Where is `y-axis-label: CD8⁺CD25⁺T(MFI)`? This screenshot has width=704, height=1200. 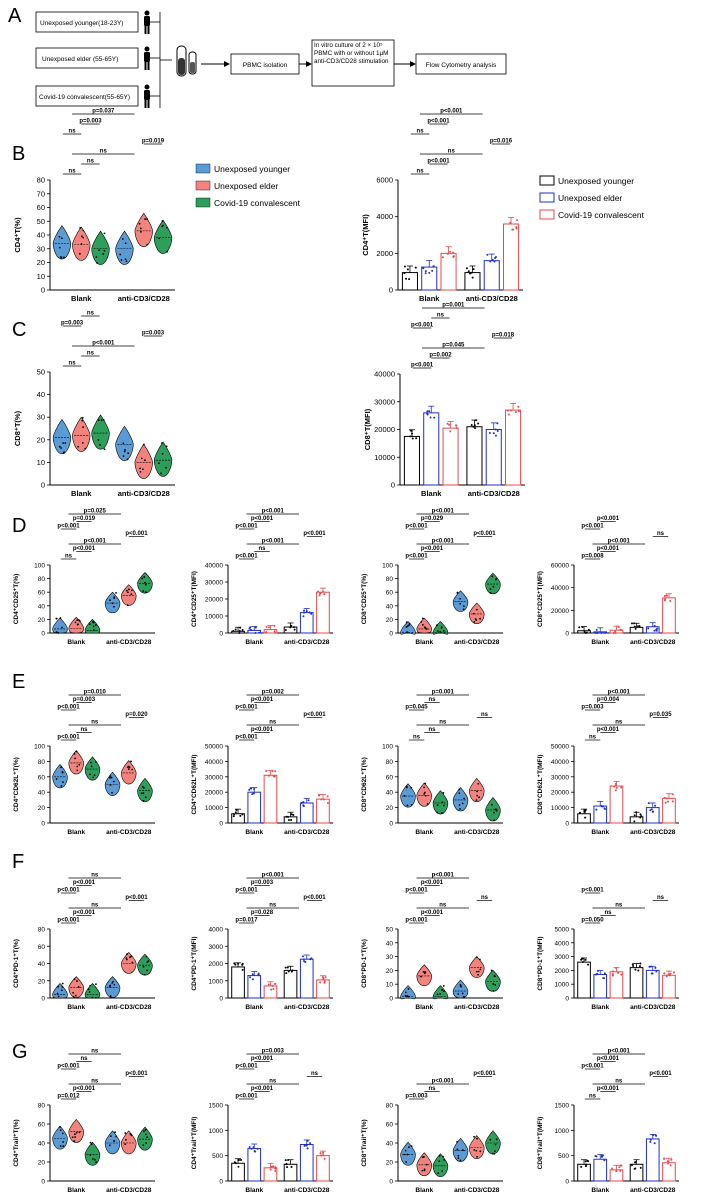
y-axis-label: CD8⁺CD25⁺T(MFI) is located at coordinates (540, 599).